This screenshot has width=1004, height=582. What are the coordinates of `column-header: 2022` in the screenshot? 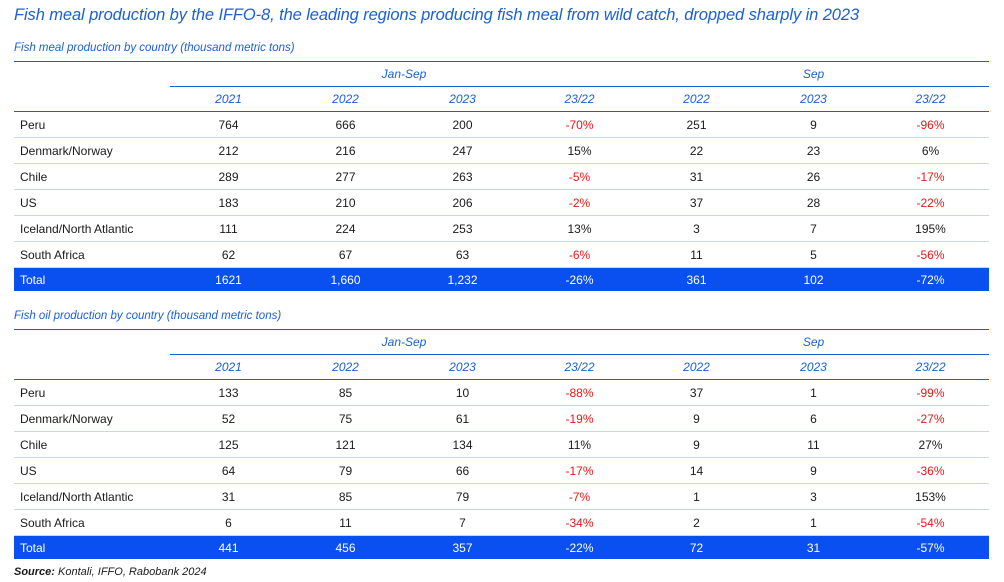 It's located at (696, 99).